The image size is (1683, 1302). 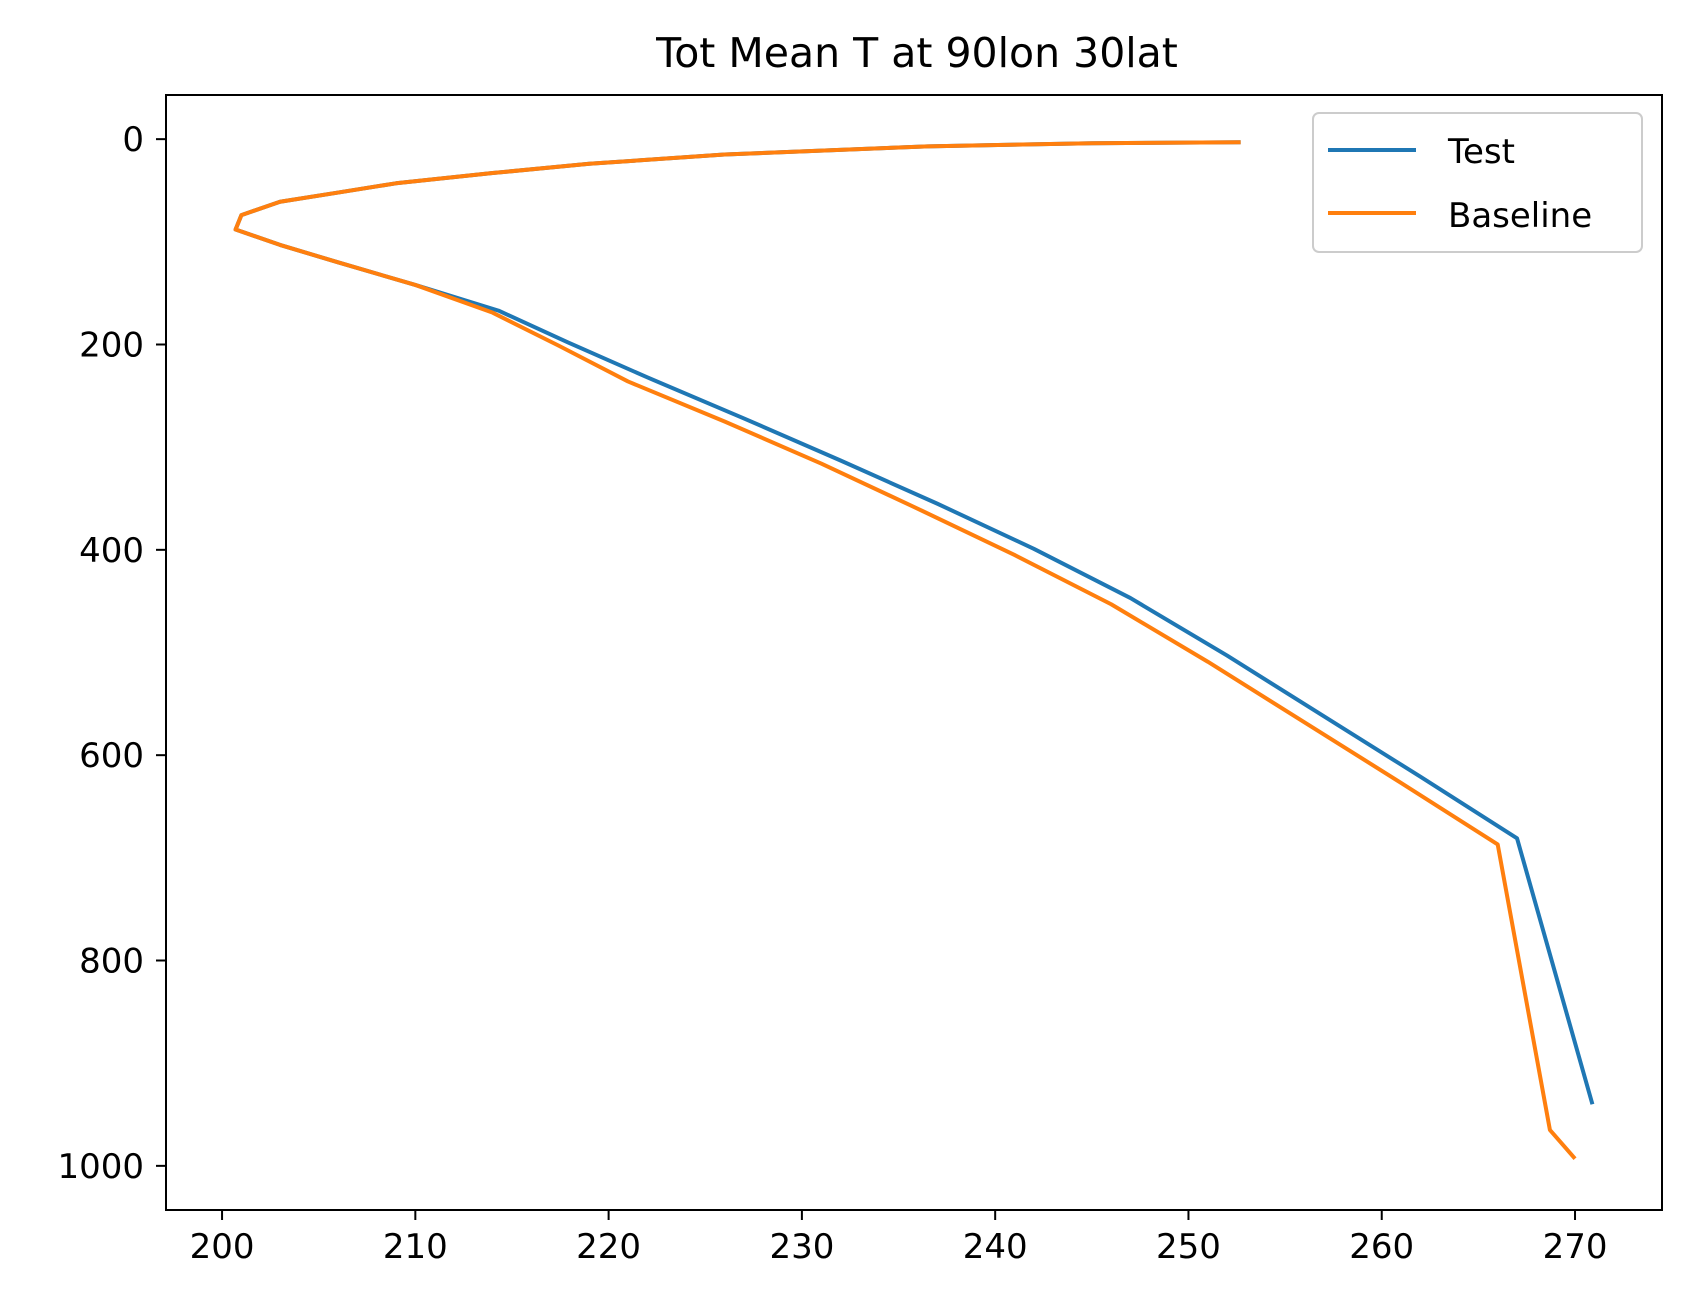 I want to click on y-tick-label: 1000, so click(x=100, y=1167).